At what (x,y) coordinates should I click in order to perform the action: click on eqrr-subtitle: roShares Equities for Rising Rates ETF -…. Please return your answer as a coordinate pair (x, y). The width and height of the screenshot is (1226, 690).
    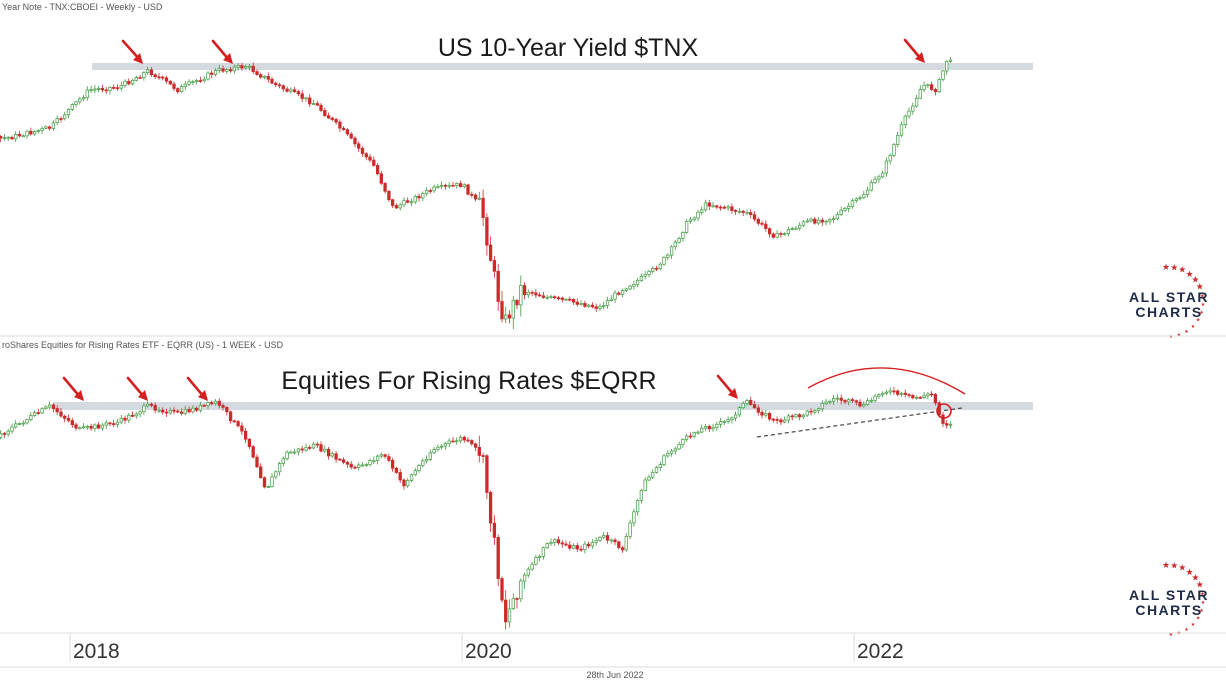
    Looking at the image, I should click on (143, 345).